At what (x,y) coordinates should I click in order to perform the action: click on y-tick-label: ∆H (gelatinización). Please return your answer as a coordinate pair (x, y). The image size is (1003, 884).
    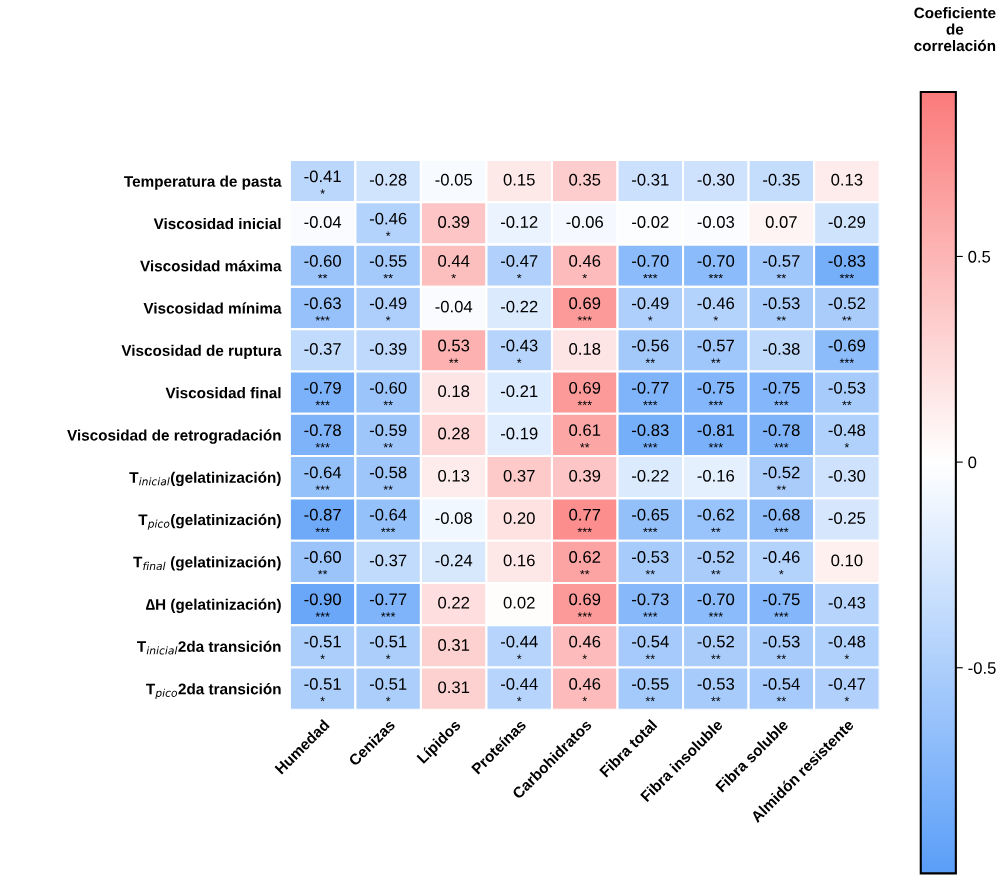
    Looking at the image, I should click on (213, 605).